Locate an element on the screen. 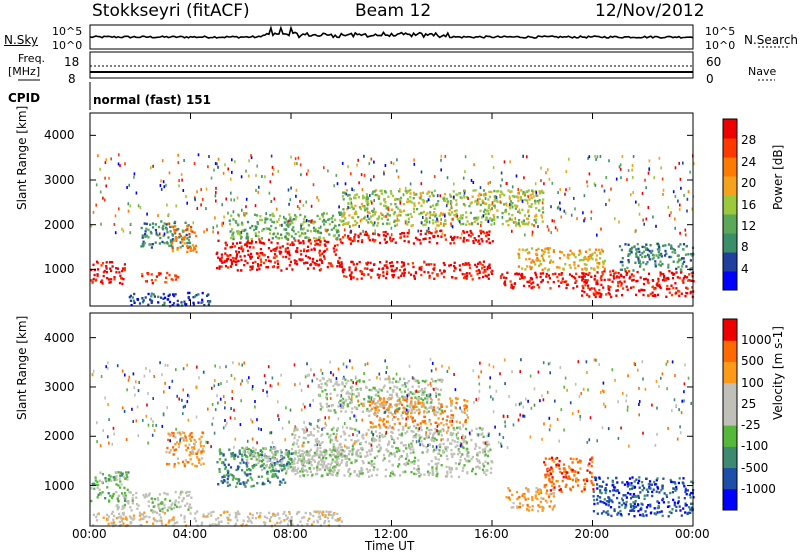  nsky-tick-bottom: 10^0 is located at coordinates (67, 45).